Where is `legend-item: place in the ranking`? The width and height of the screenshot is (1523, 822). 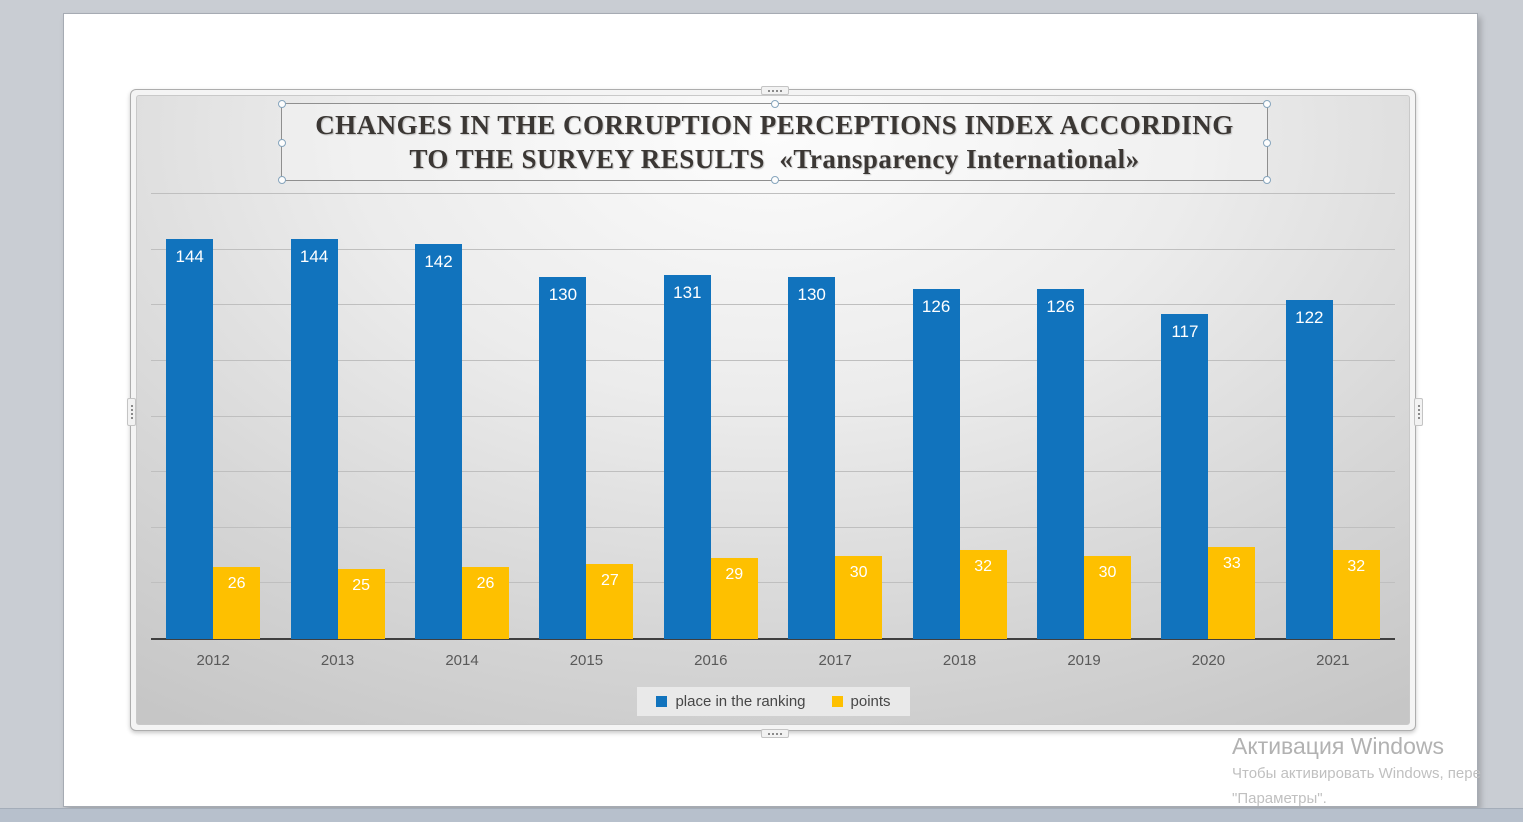 legend-item: place in the ranking is located at coordinates (731, 701).